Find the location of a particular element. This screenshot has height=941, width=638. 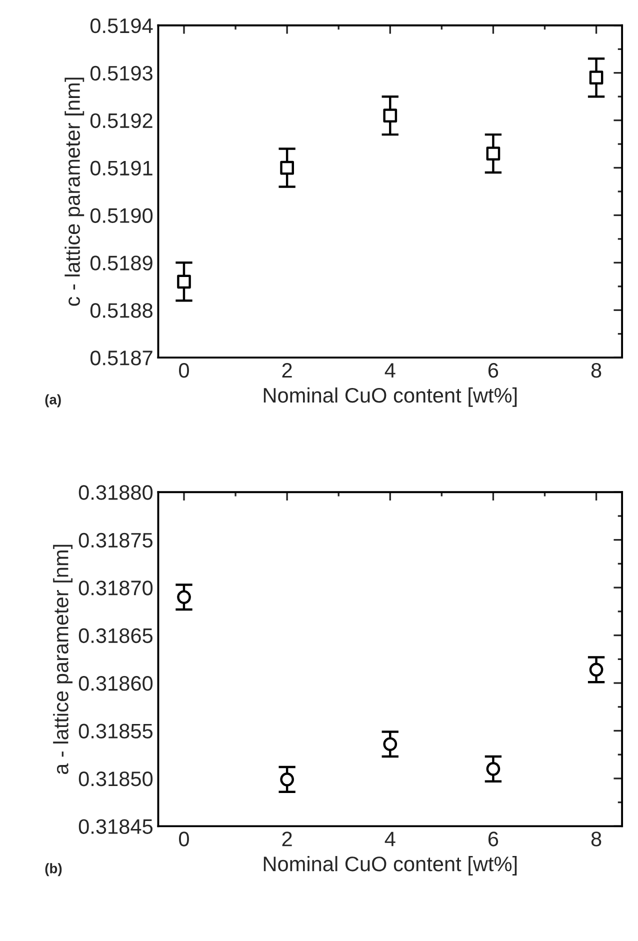

text: (b) is located at coordinates (53, 869).